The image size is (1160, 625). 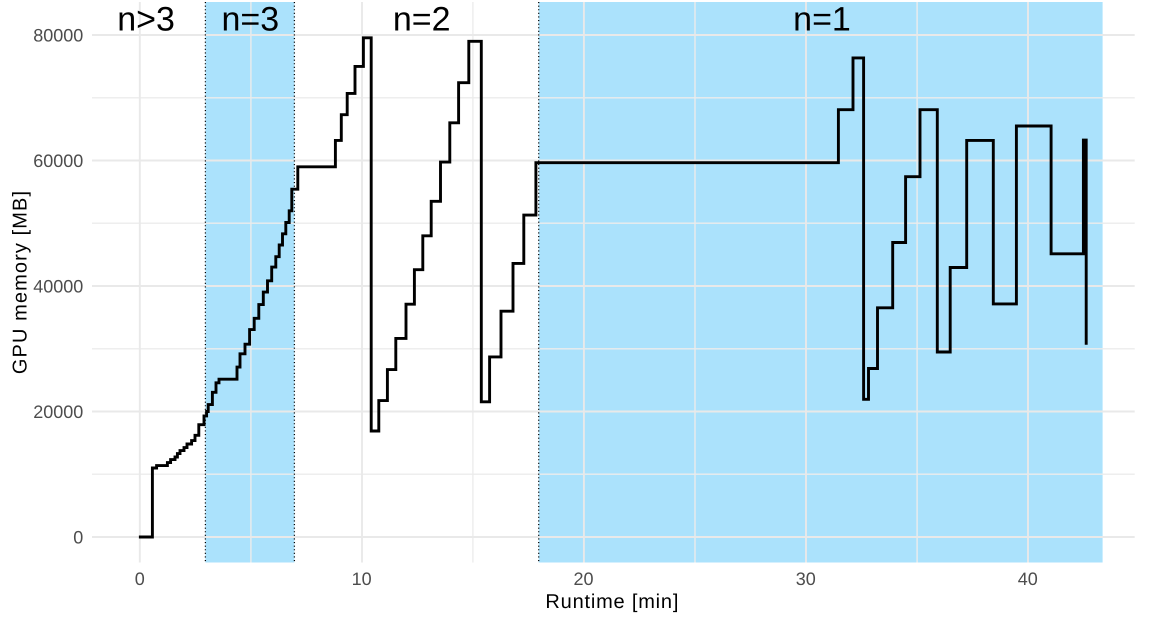 What do you see at coordinates (822, 19) in the screenshot?
I see `svg-text: n=1` at bounding box center [822, 19].